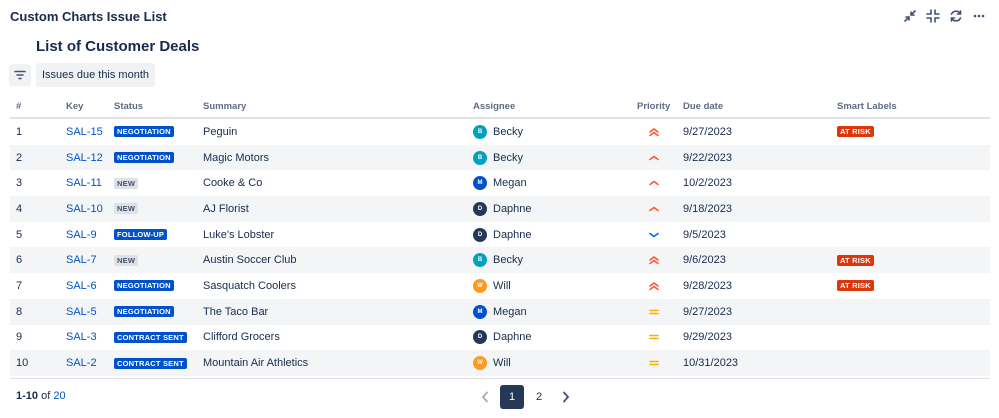 The width and height of the screenshot is (999, 418). I want to click on due-date: 9/22/2023, so click(707, 157).